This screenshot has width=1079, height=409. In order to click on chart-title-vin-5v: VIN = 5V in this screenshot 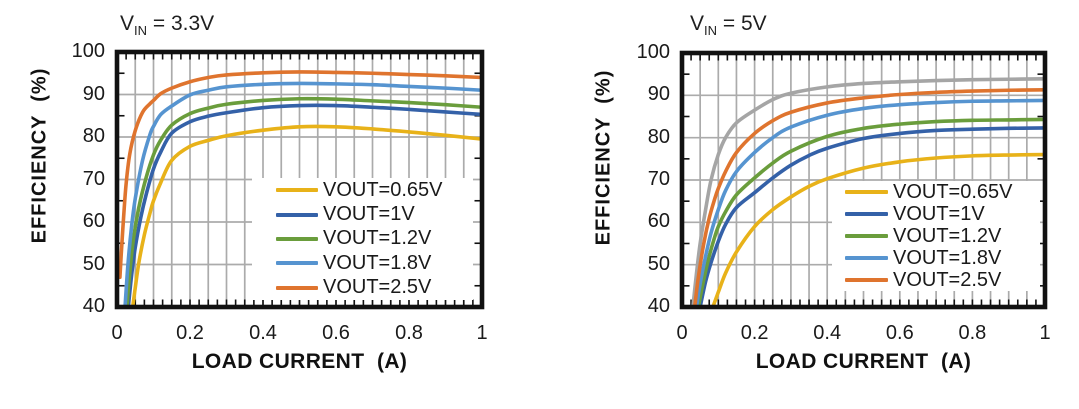, I will do `click(728, 25)`.